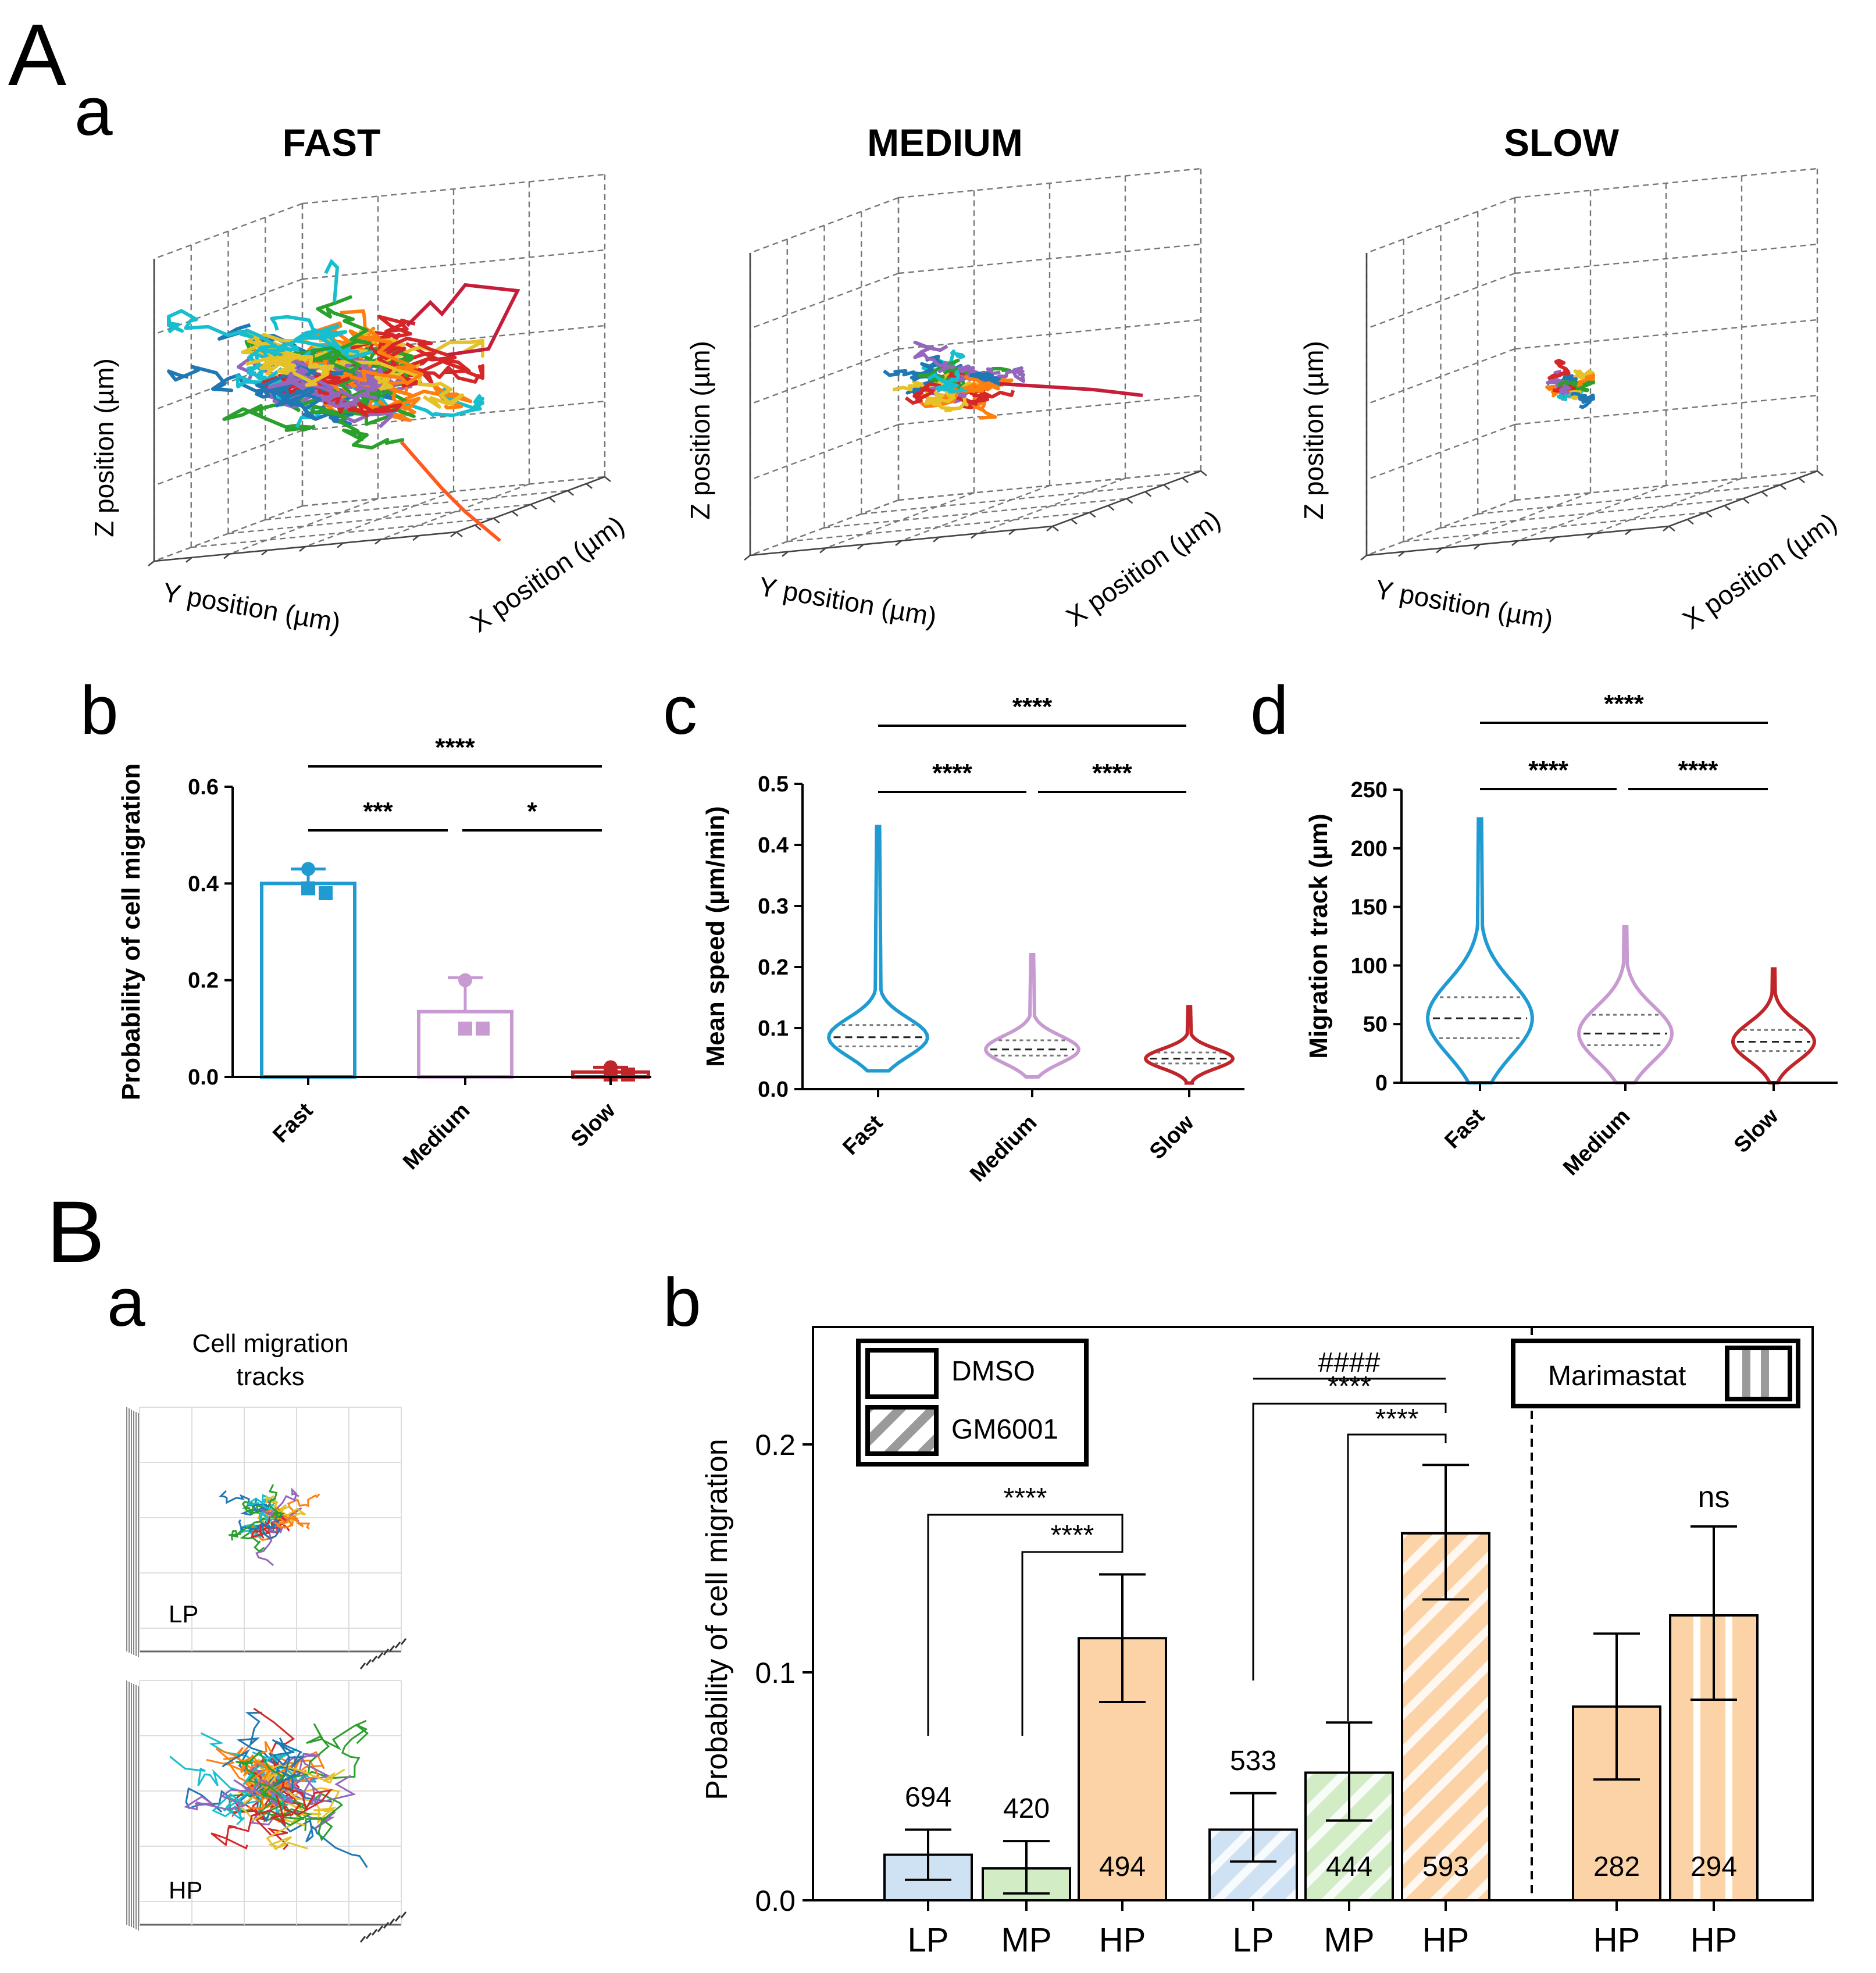 Image resolution: width=1876 pixels, height=1973 pixels. Describe the element at coordinates (862, 1134) in the screenshot. I see `x-tick-label: Fast` at that location.